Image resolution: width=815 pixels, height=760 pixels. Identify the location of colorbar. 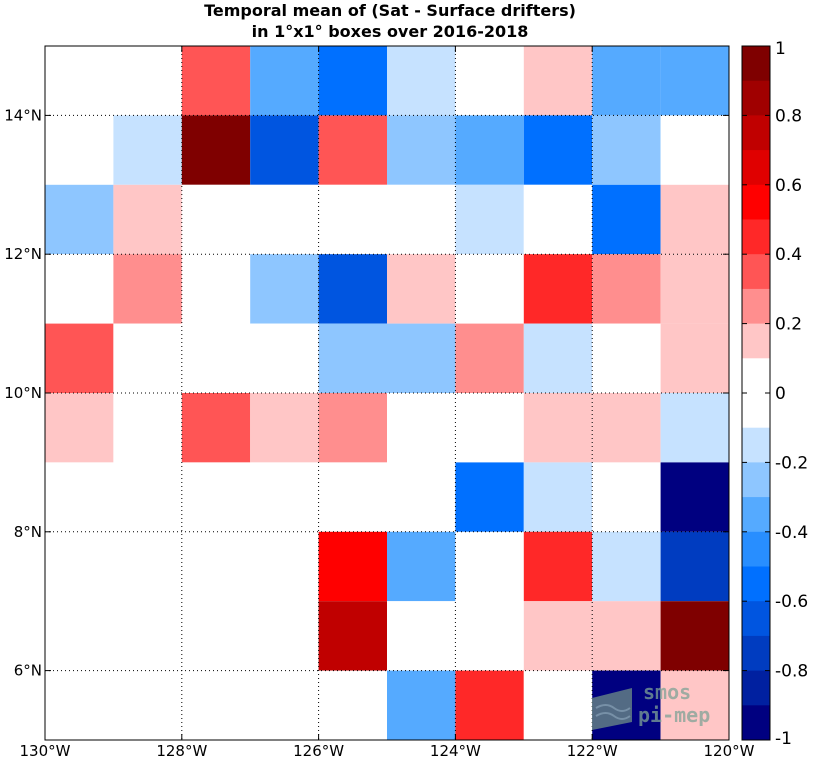
(756, 393).